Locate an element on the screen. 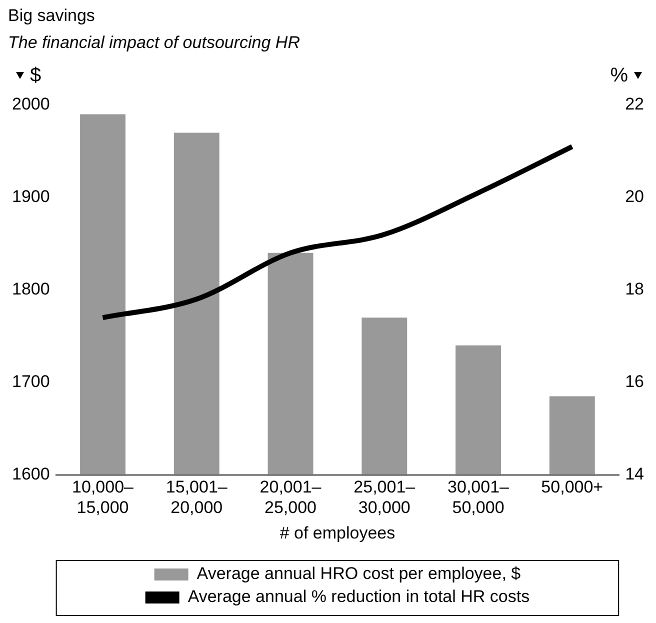 This screenshot has width=656, height=623. y-axis-title: $ is located at coordinates (36, 75).